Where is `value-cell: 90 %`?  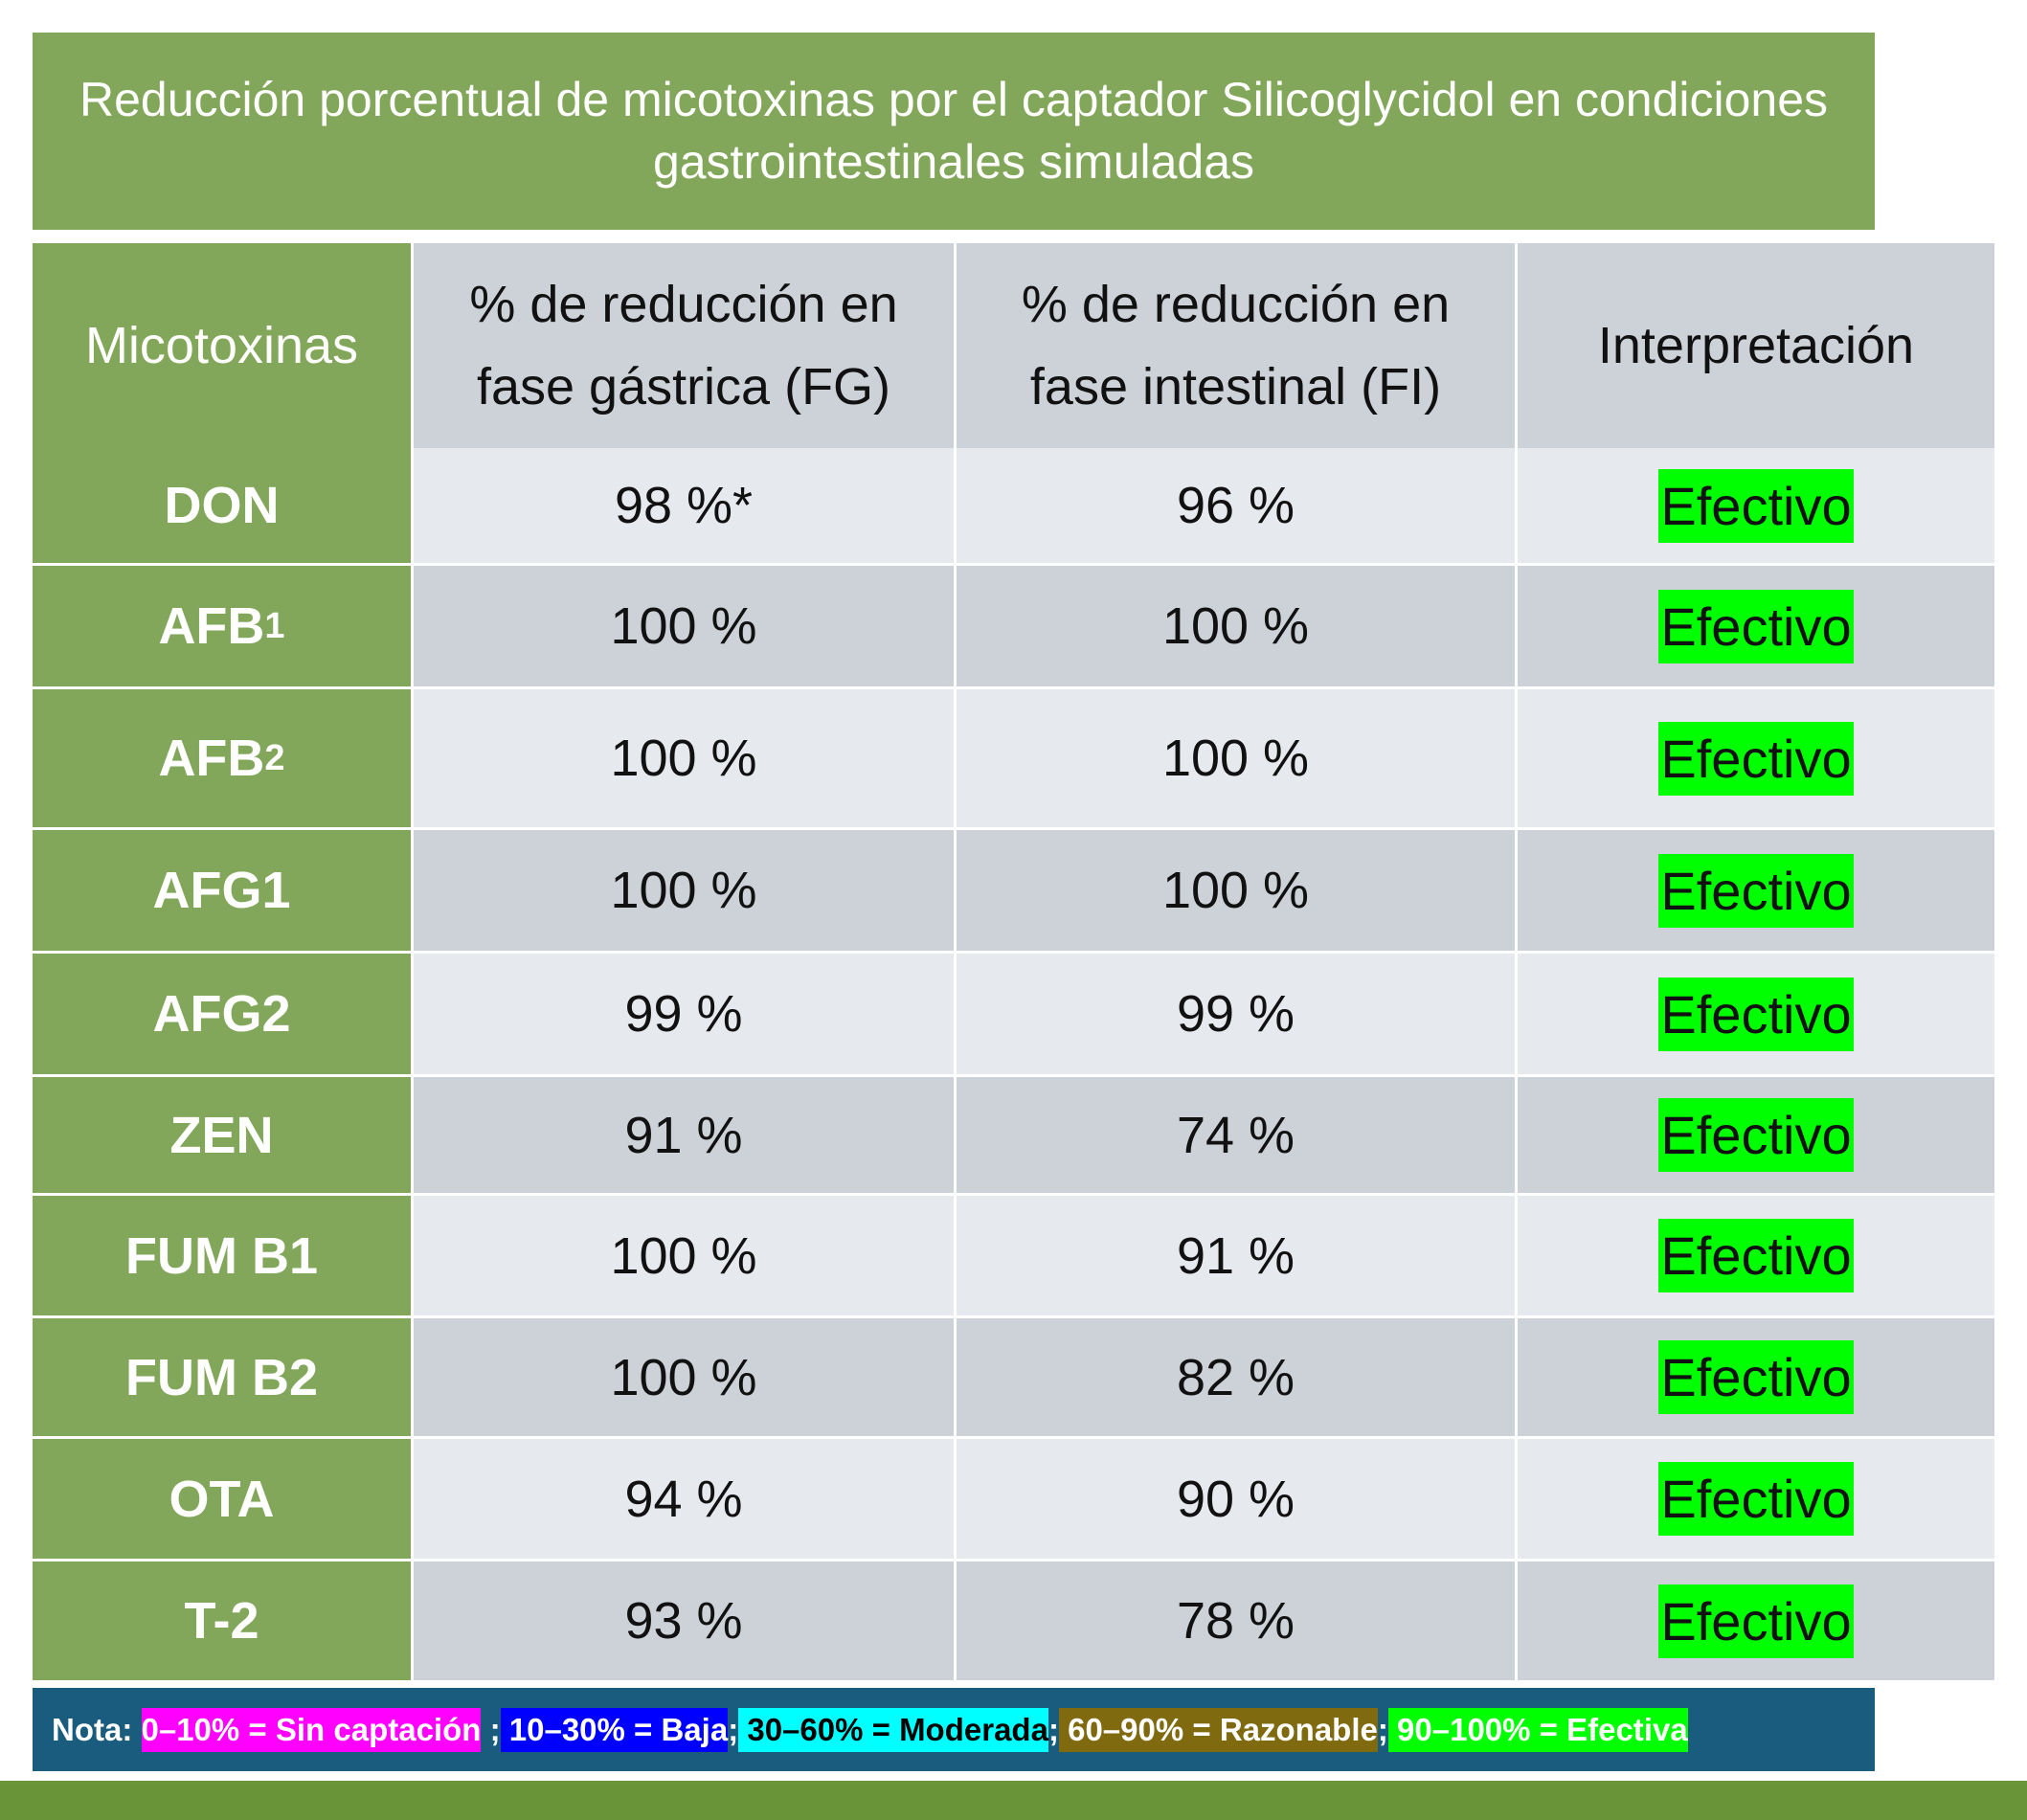
value-cell: 90 % is located at coordinates (1236, 1499).